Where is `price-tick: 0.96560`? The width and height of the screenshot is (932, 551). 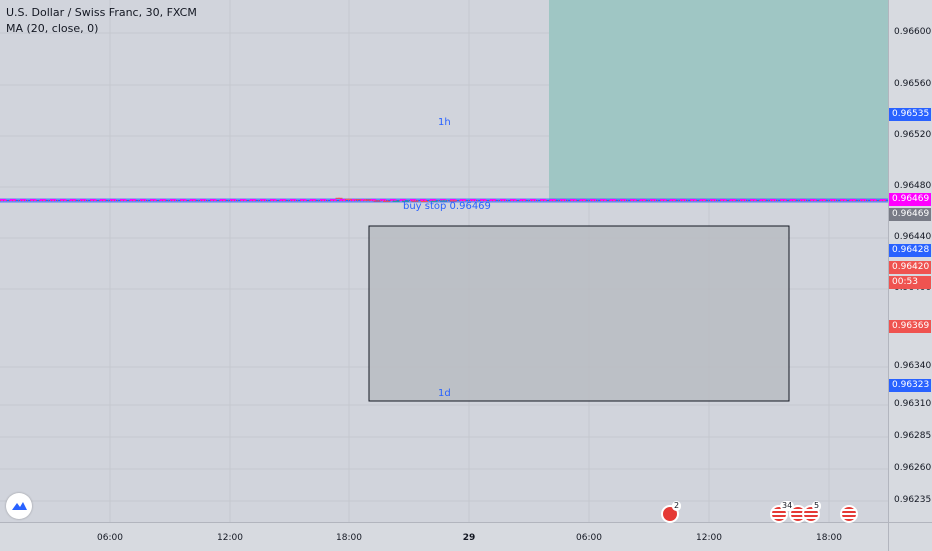
price-tick: 0.96560 is located at coordinates (913, 84).